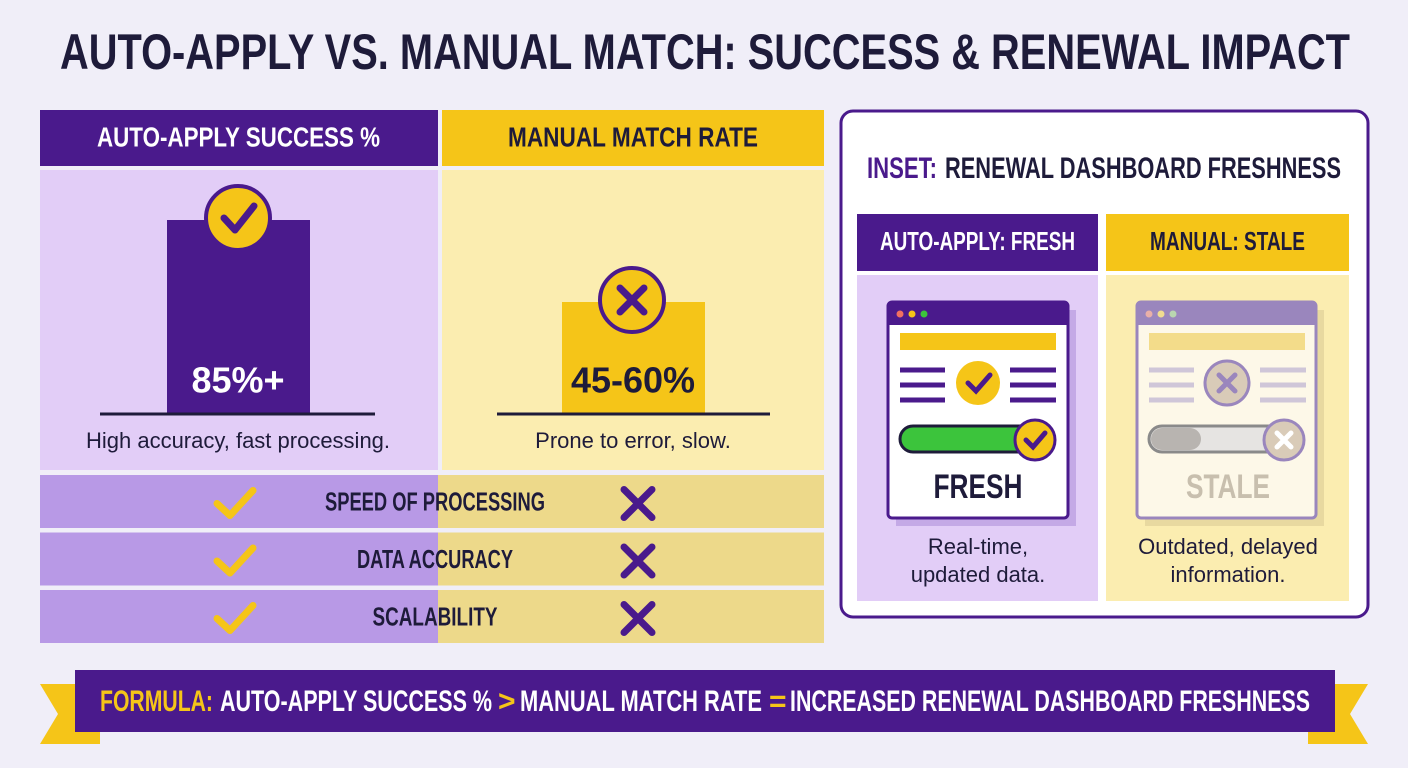 The width and height of the screenshot is (1408, 768). Describe the element at coordinates (902, 168) in the screenshot. I see `inset-label: INSET:` at that location.